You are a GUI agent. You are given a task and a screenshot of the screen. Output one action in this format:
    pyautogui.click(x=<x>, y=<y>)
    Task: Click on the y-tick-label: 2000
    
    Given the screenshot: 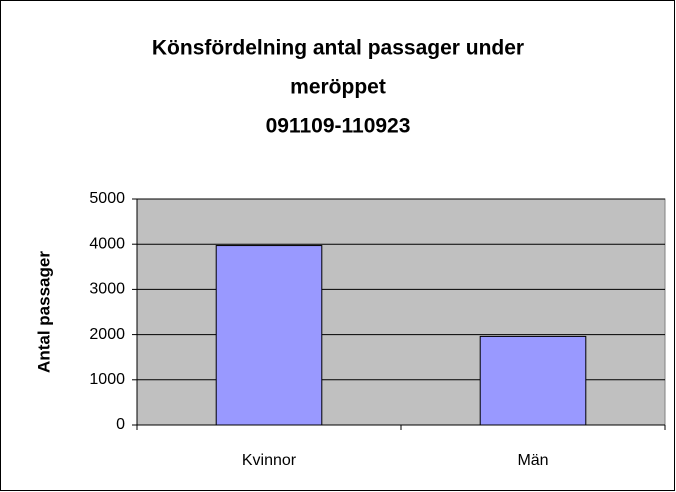 What is the action you would take?
    pyautogui.click(x=107, y=334)
    